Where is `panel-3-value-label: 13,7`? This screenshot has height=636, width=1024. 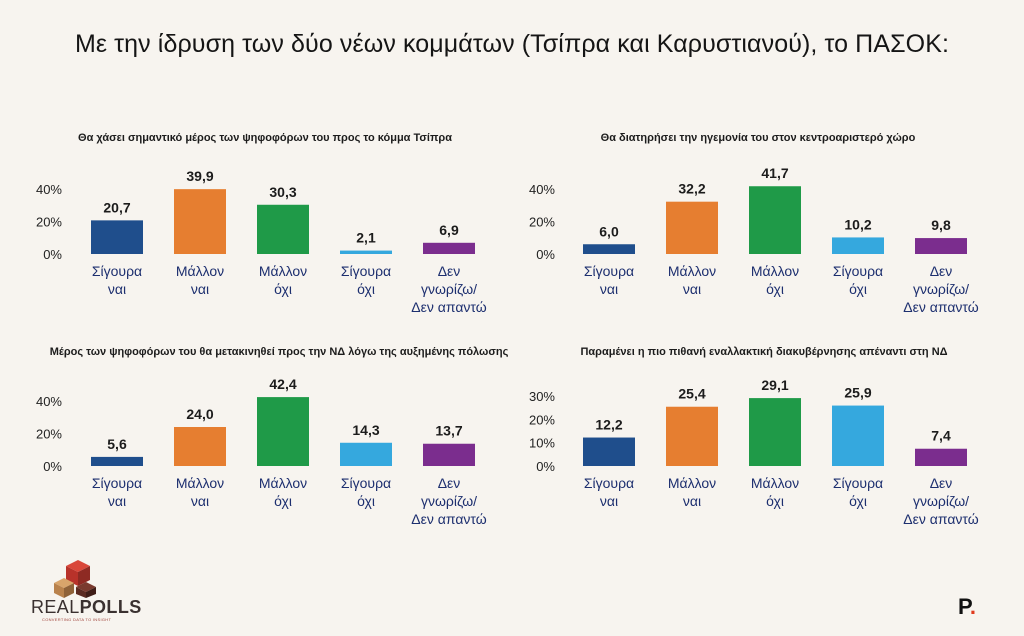
panel-3-value-label: 13,7 is located at coordinates (448, 431).